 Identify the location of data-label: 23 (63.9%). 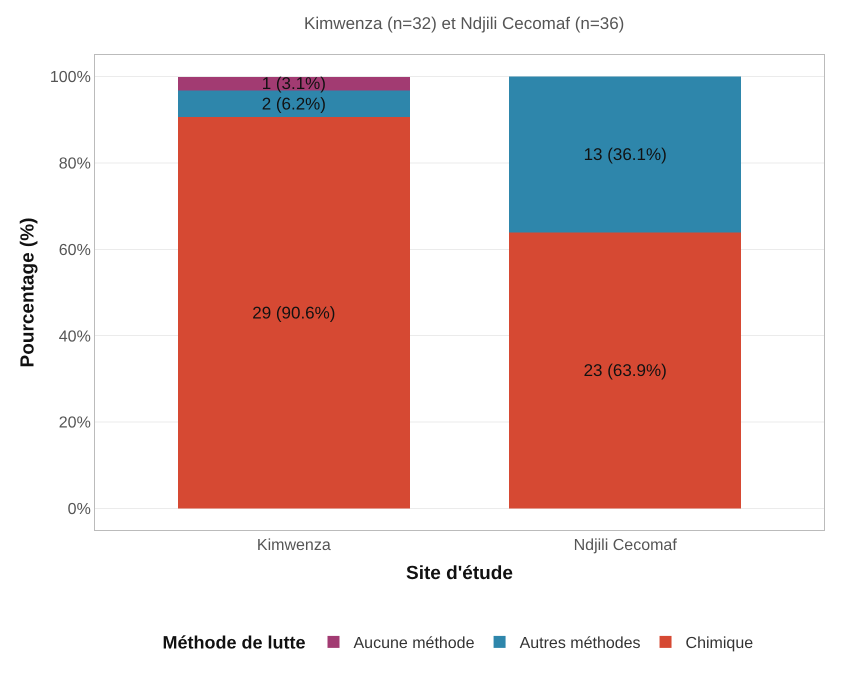
(625, 370).